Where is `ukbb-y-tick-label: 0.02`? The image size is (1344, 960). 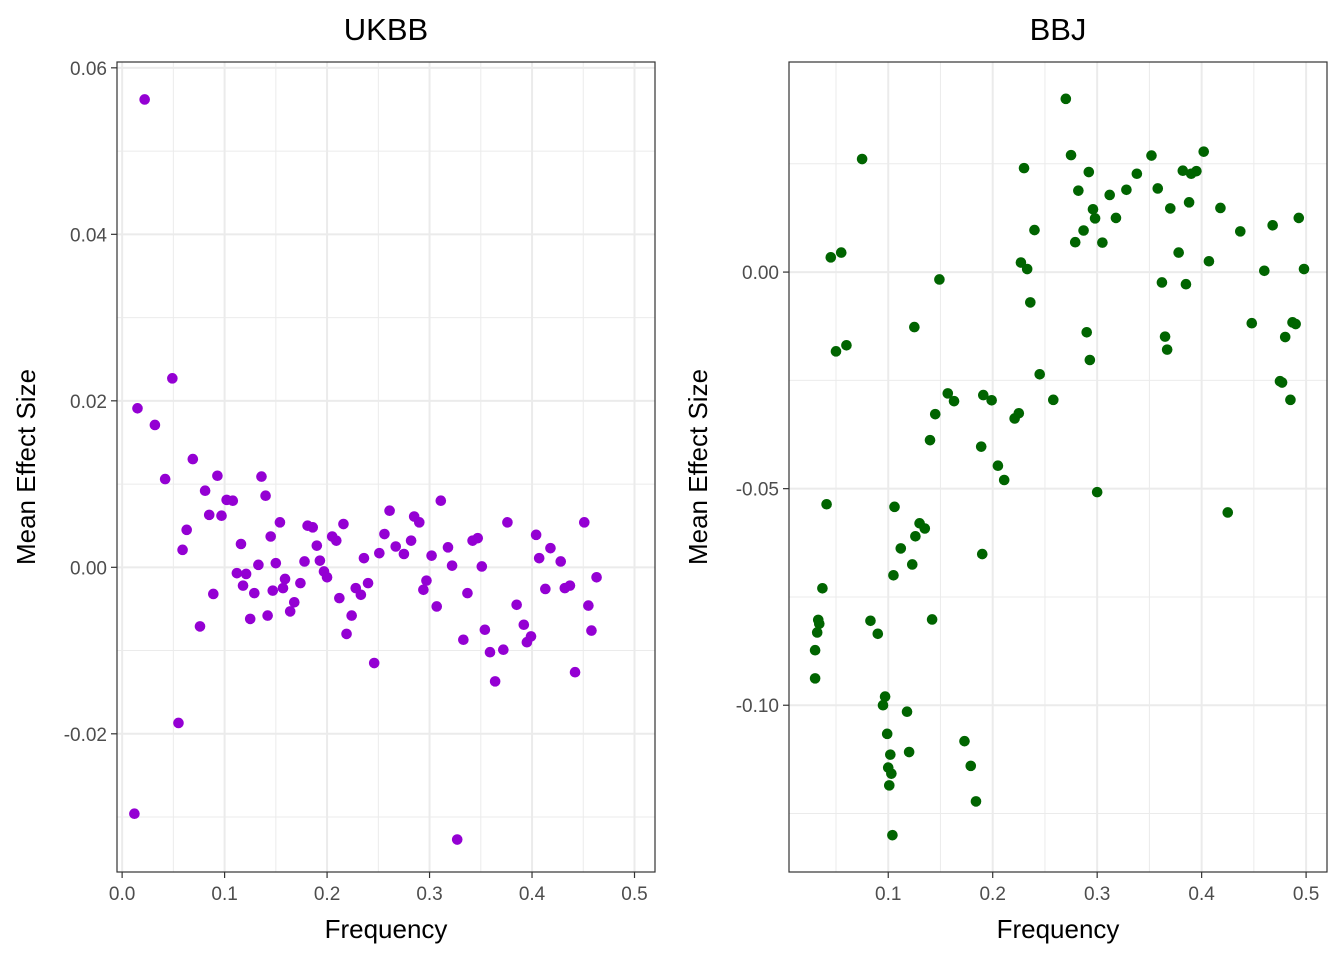 ukbb-y-tick-label: 0.02 is located at coordinates (88, 402).